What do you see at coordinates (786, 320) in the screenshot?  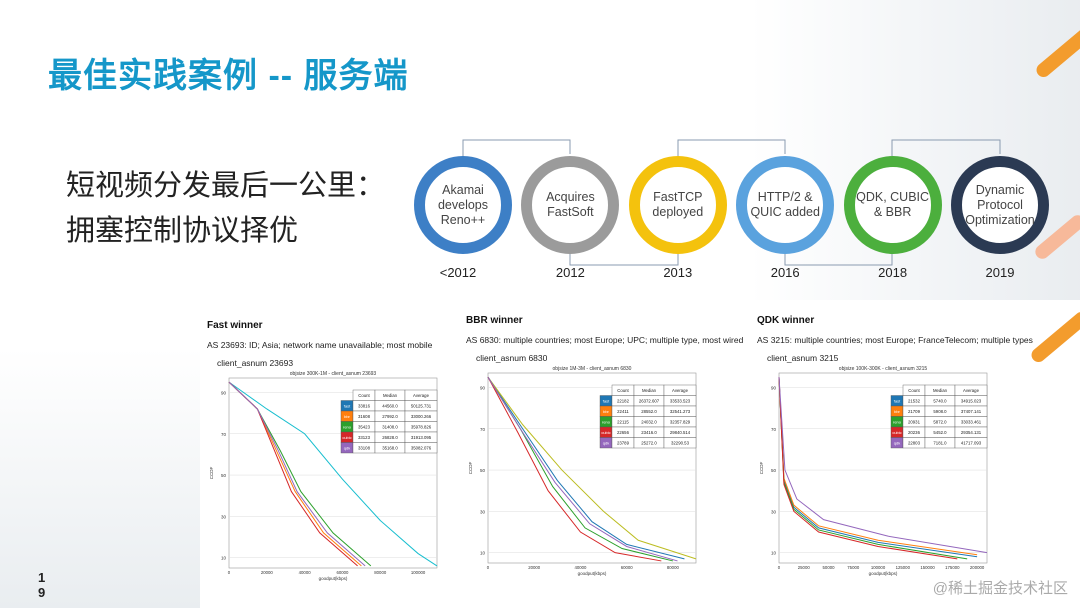 I see `chart-heading: QDK winner` at bounding box center [786, 320].